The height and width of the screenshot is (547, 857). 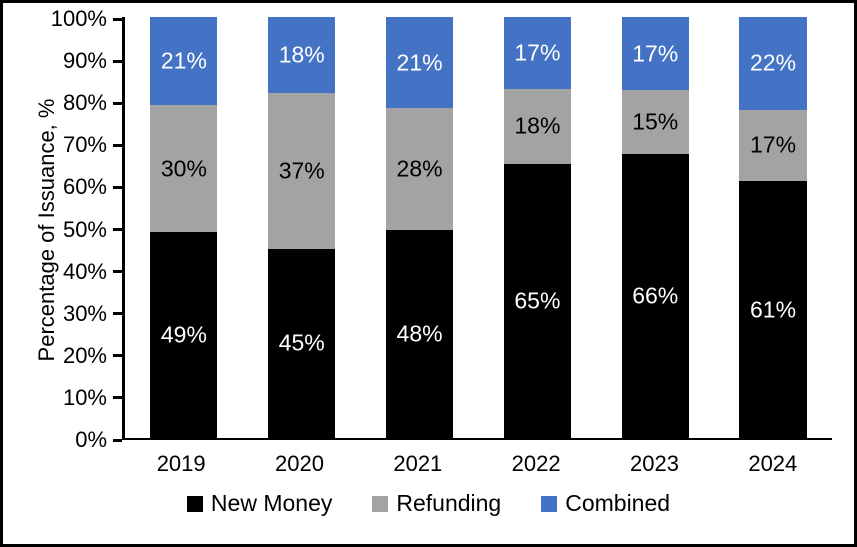 I want to click on bar-segment-new-money: 45%, so click(x=302, y=343).